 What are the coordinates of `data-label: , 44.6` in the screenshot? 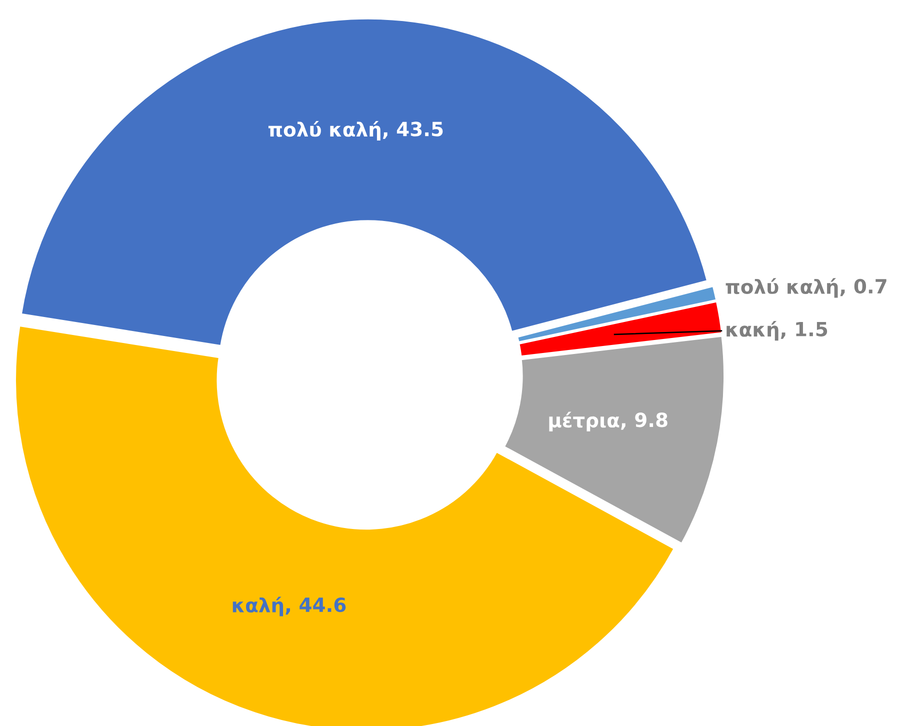 It's located at (316, 606).